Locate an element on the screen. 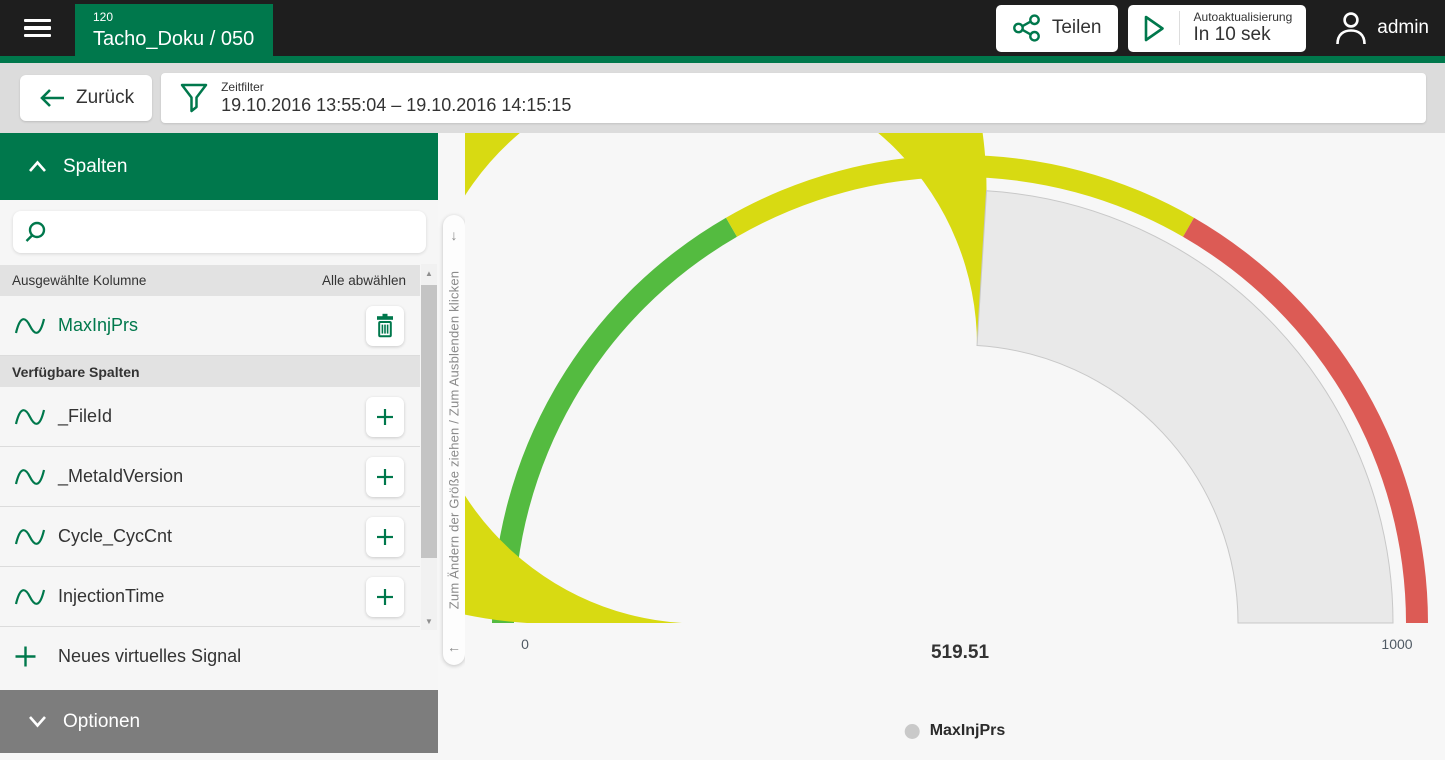 The width and height of the screenshot is (1445, 760). available-signal-row: _MetaIdVersion is located at coordinates (210, 477).